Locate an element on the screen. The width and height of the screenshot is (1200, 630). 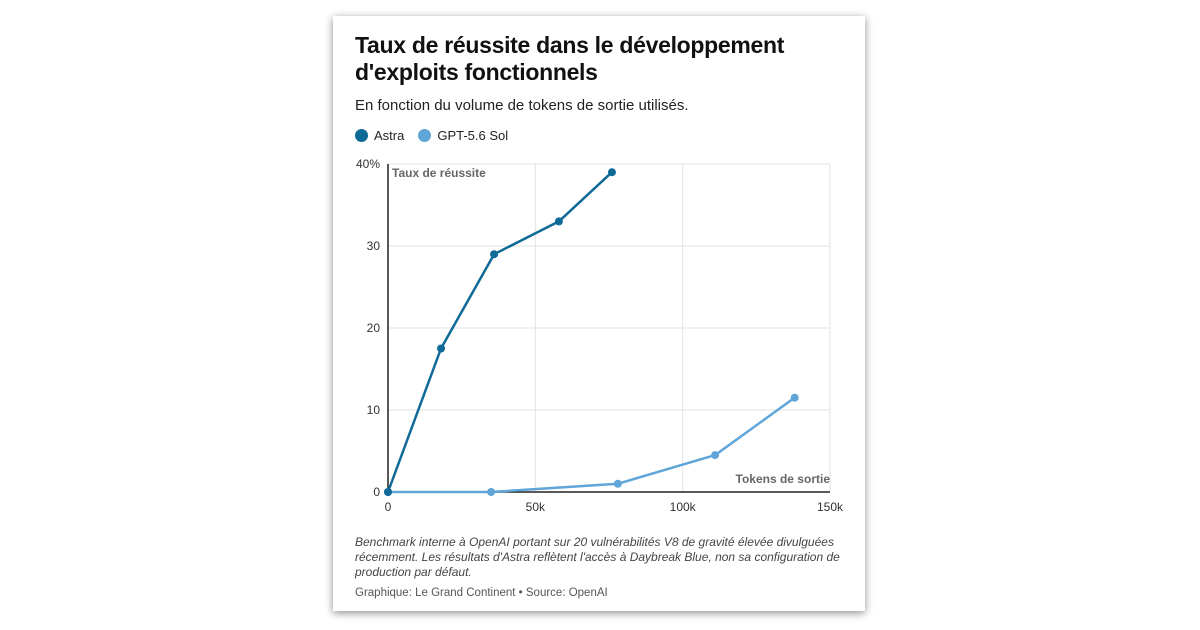
legend: Astra GPT-5.6 Sol is located at coordinates (438, 135).